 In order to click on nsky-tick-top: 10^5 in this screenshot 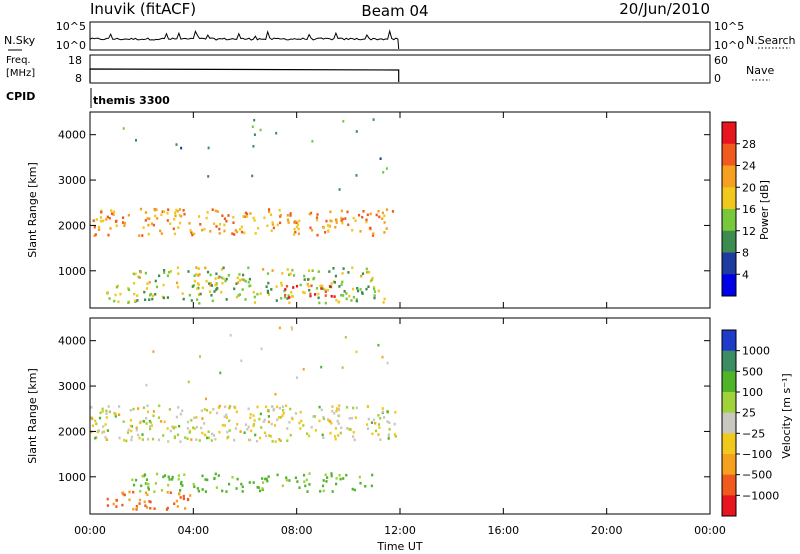, I will do `click(71, 26)`.